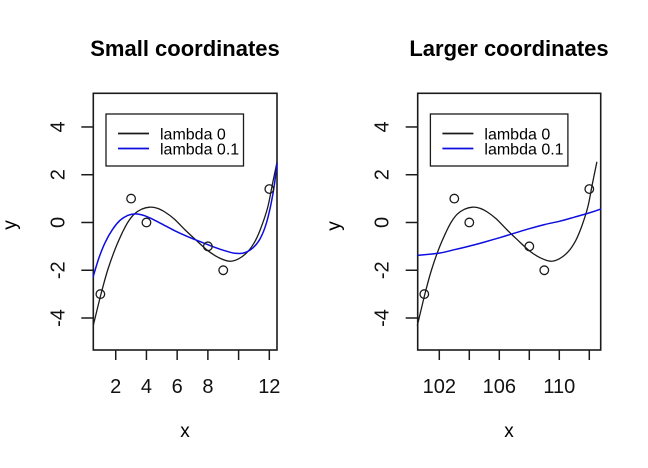 The image size is (648, 468). Describe the element at coordinates (185, 48) in the screenshot. I see `panel1-title: Small coordinates` at that location.